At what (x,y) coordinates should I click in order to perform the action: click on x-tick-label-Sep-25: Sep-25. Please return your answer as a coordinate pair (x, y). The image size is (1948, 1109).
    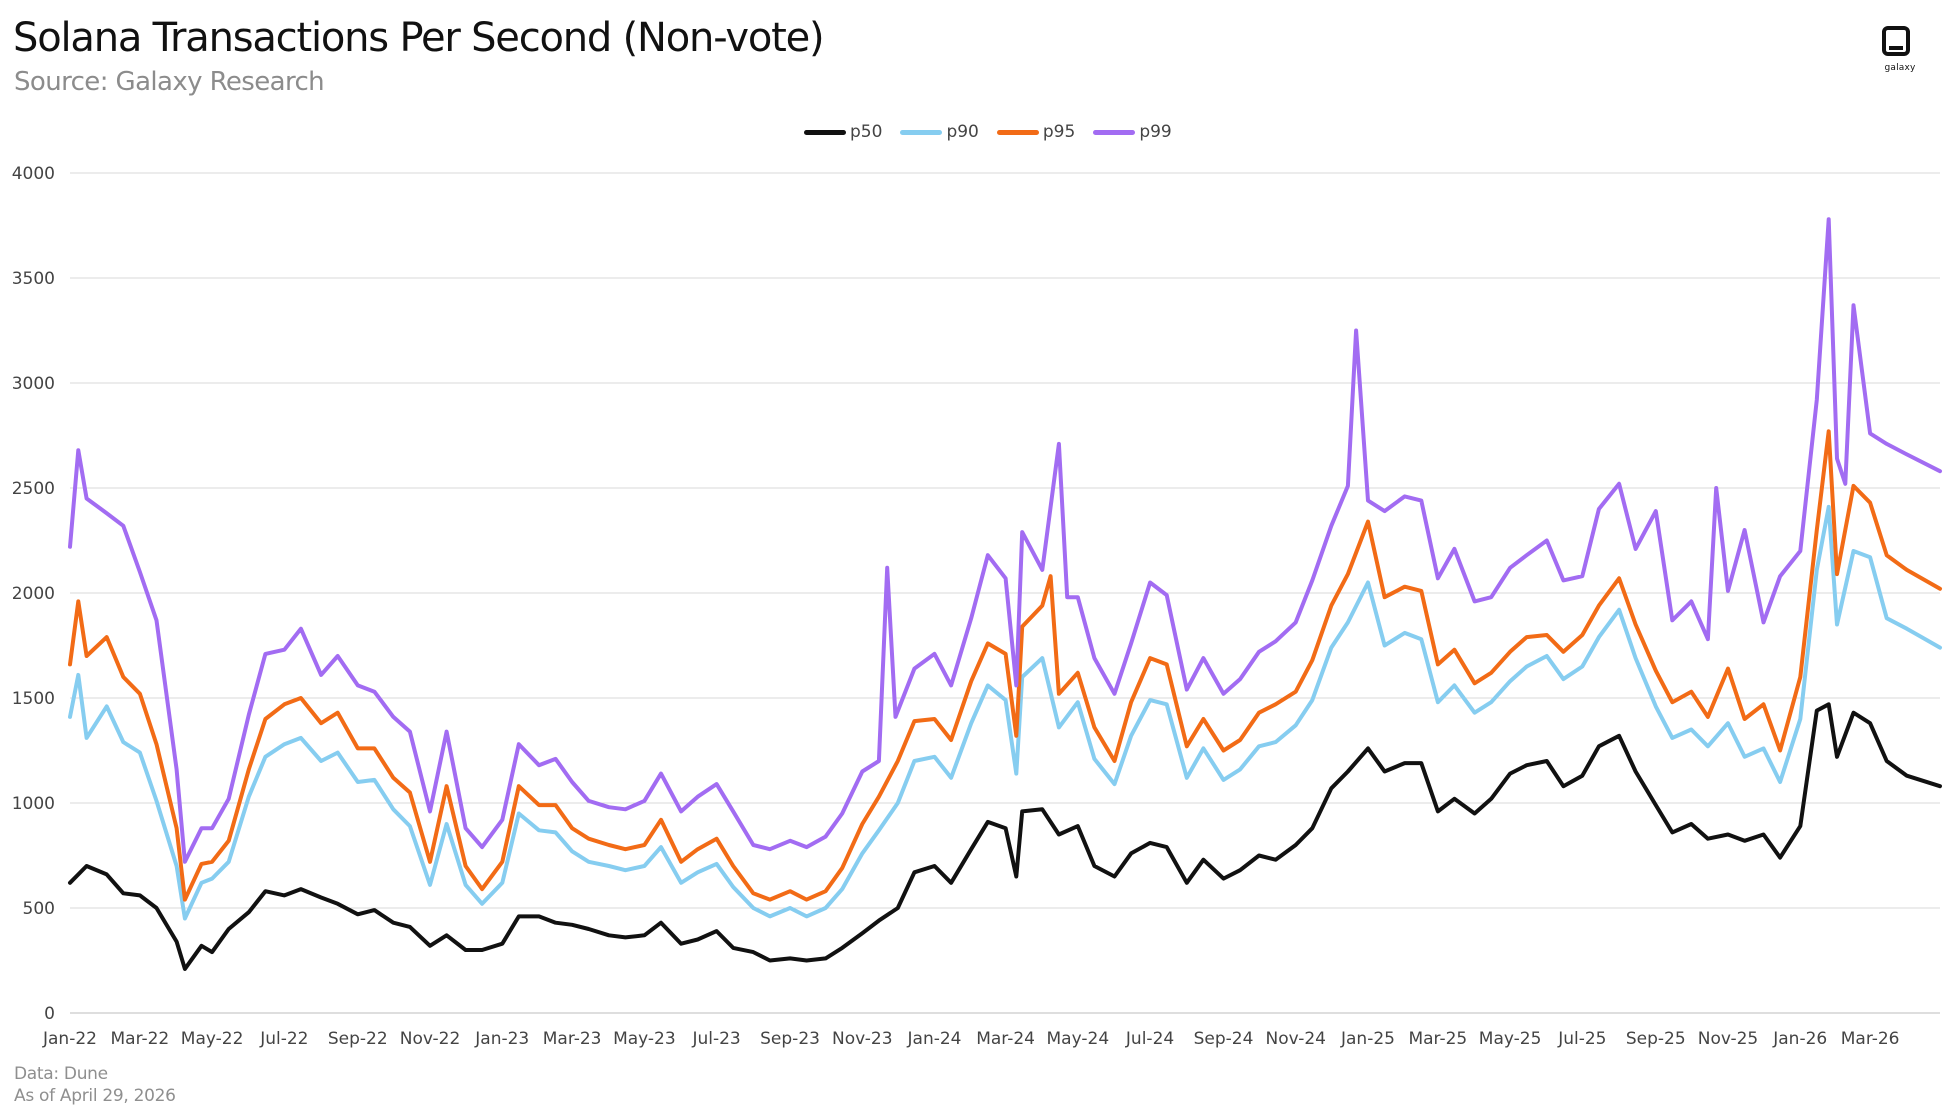
    Looking at the image, I should click on (1656, 1039).